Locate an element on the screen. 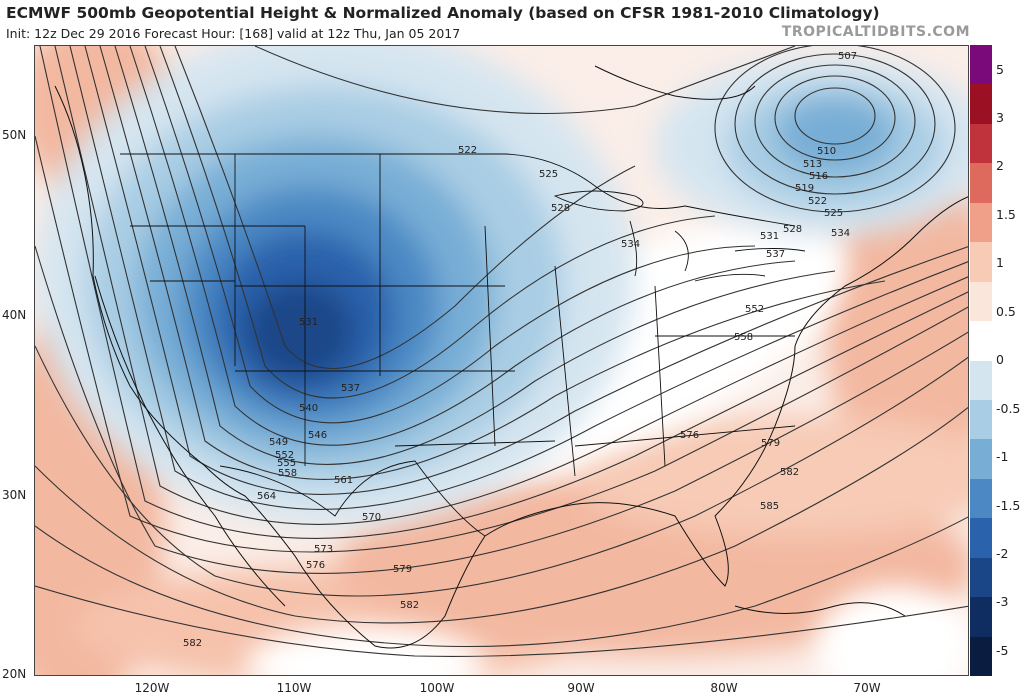 Image resolution: width=1024 pixels, height=696 pixels. lon-label: 100W is located at coordinates (437, 688).